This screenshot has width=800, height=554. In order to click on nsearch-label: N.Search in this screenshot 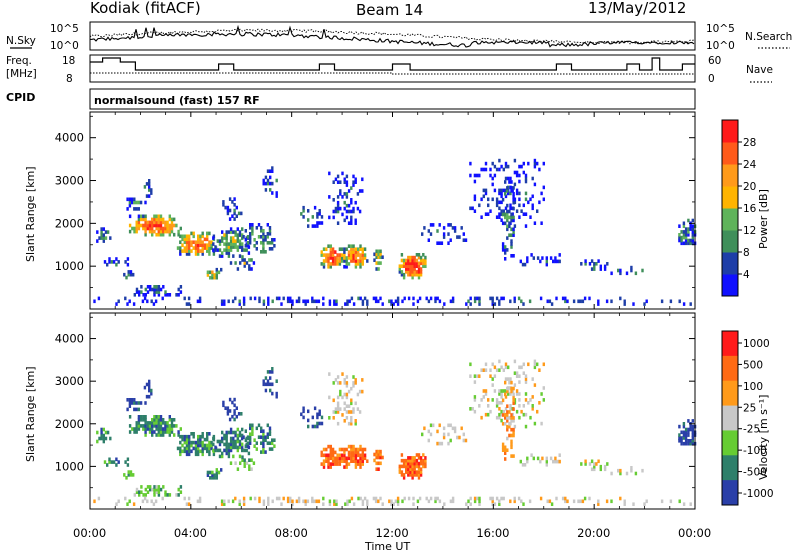, I will do `click(768, 37)`.